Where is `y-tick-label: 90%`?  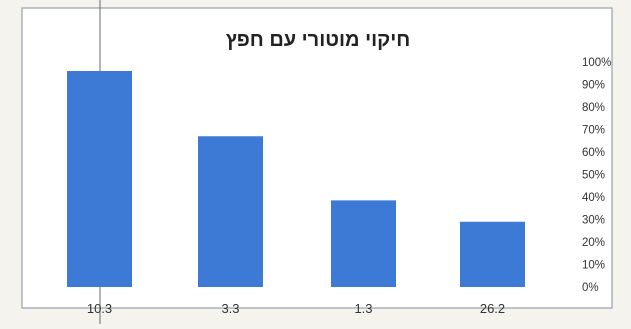 y-tick-label: 90% is located at coordinates (593, 86).